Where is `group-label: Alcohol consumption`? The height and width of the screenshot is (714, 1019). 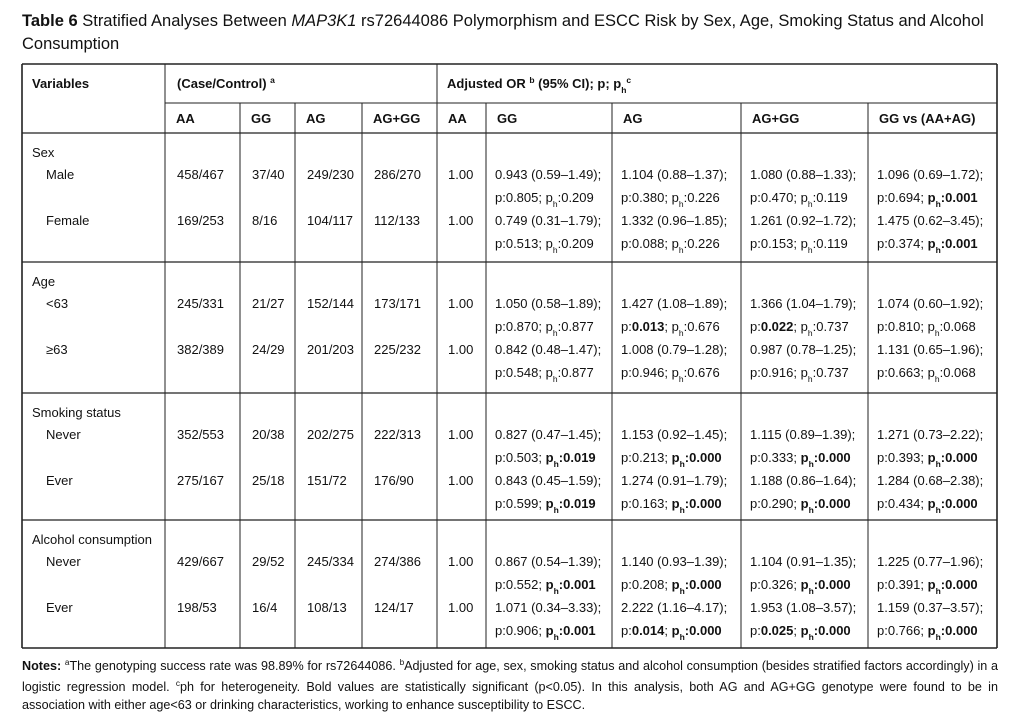 group-label: Alcohol consumption is located at coordinates (92, 539).